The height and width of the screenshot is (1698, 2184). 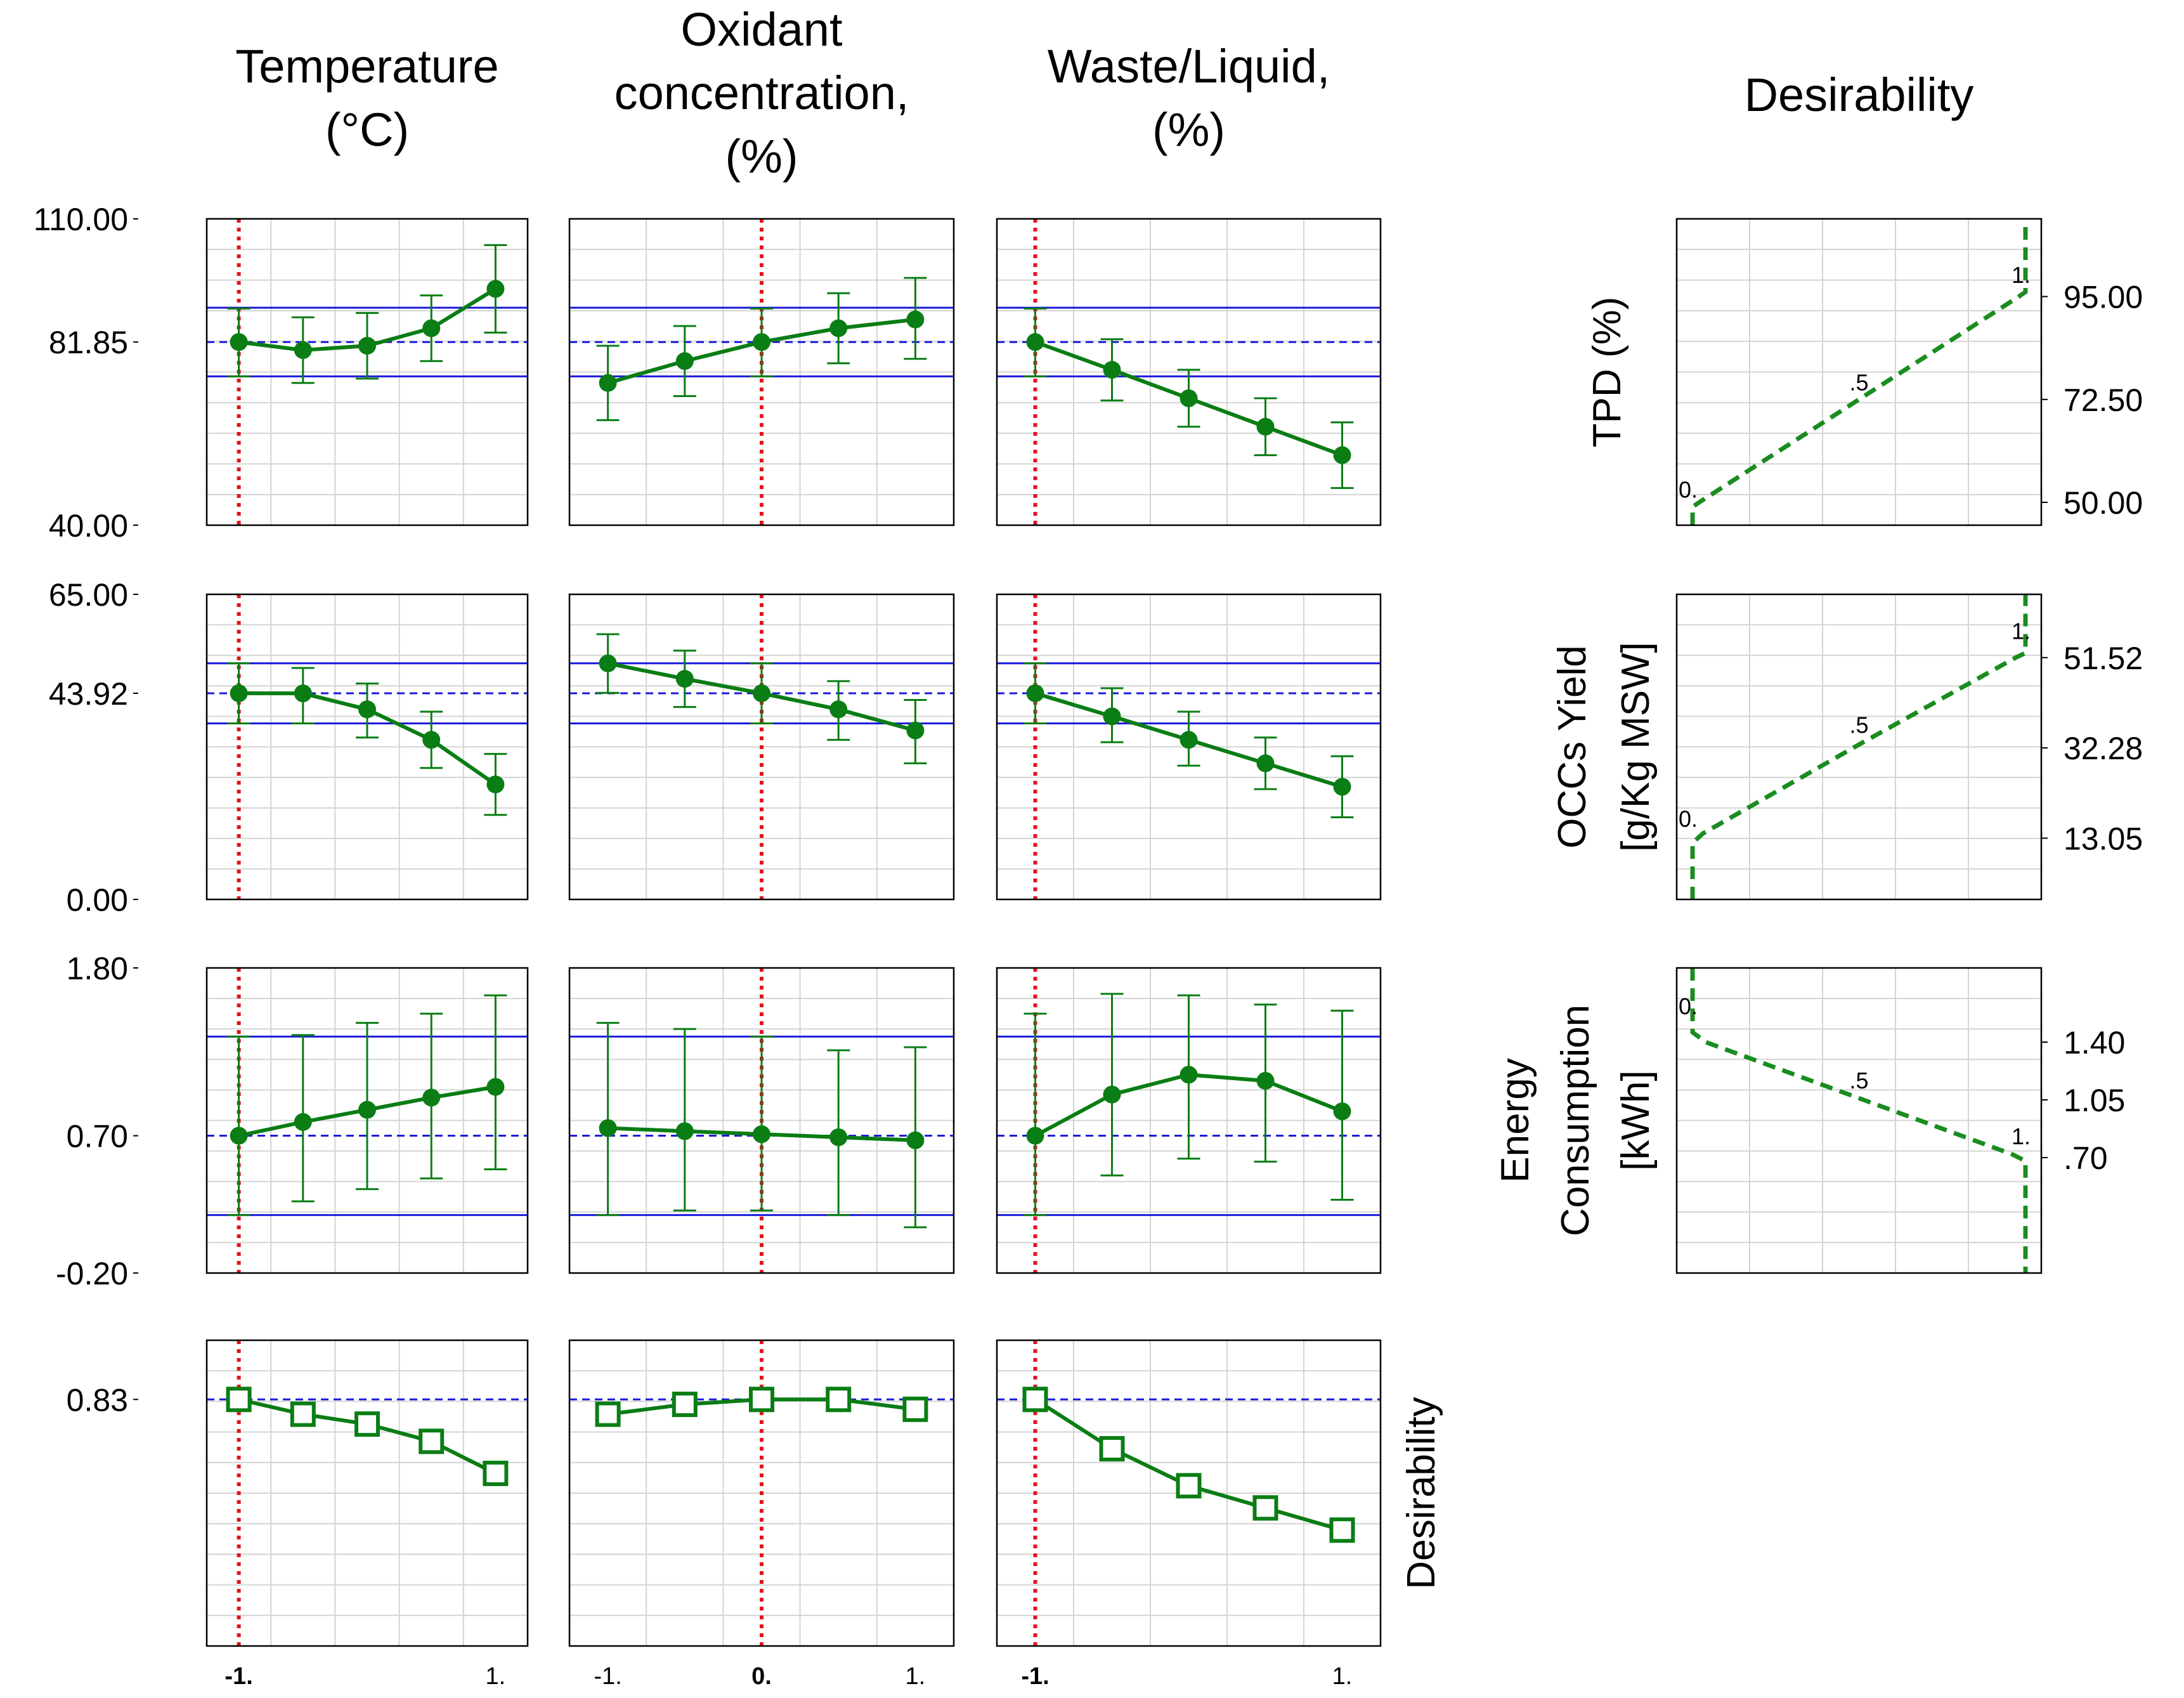 What do you see at coordinates (1575, 1121) in the screenshot?
I see `response-axis-label-2-line-1: Consumption` at bounding box center [1575, 1121].